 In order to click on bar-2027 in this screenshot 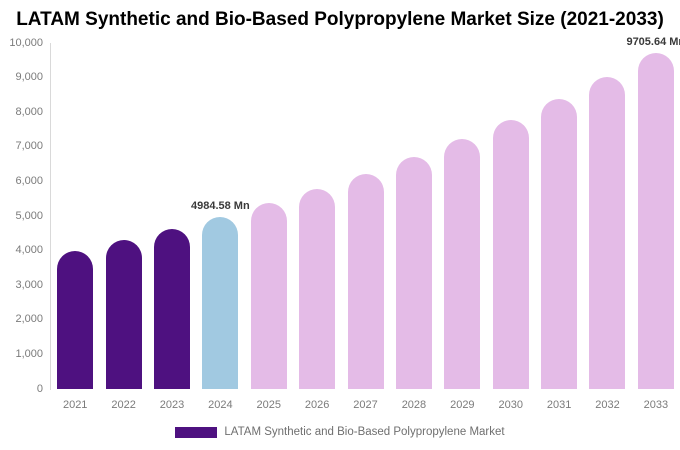, I will do `click(365, 281)`.